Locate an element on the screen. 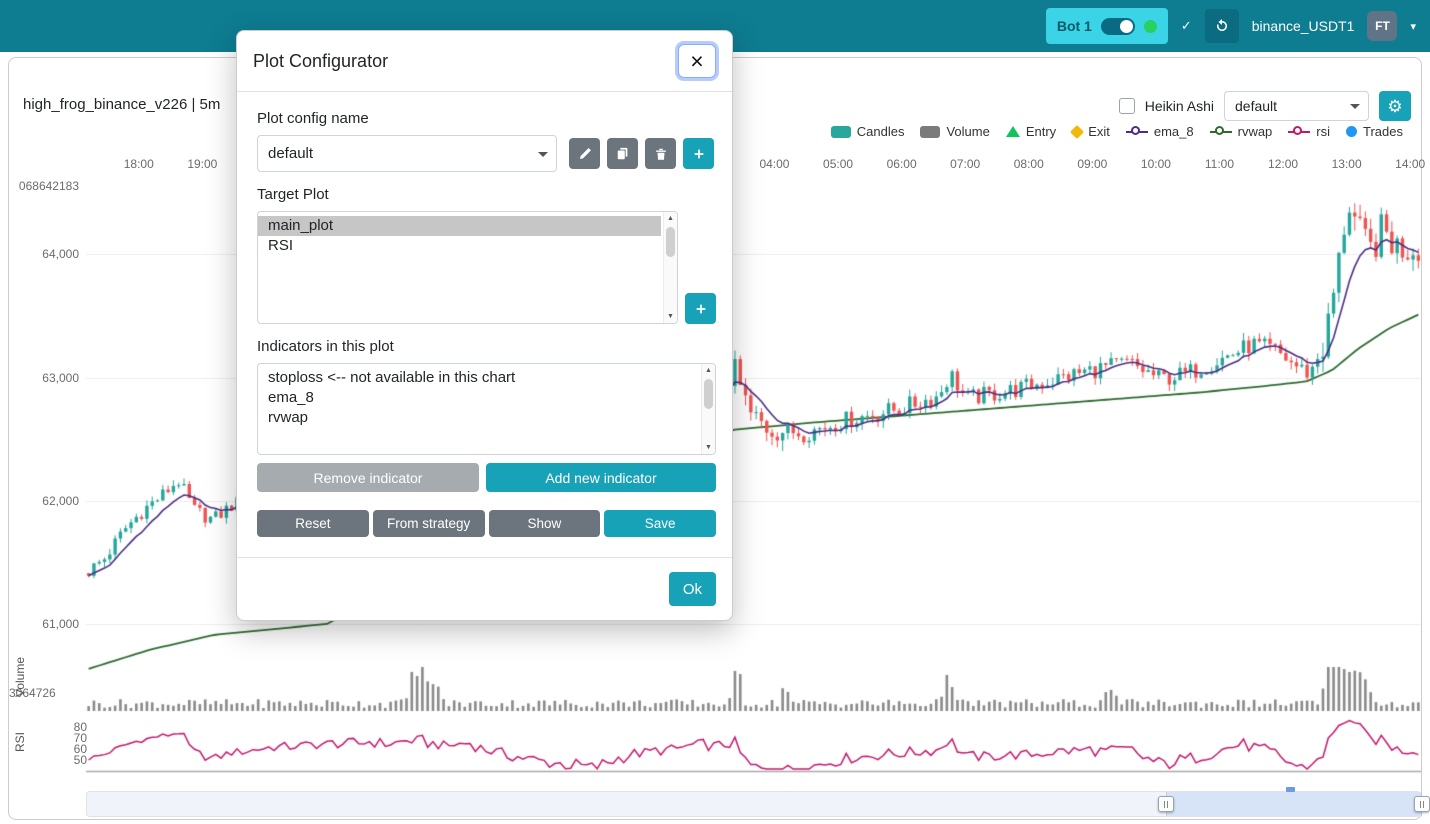 The width and height of the screenshot is (1430, 824). legend-label: rsi is located at coordinates (1323, 131).